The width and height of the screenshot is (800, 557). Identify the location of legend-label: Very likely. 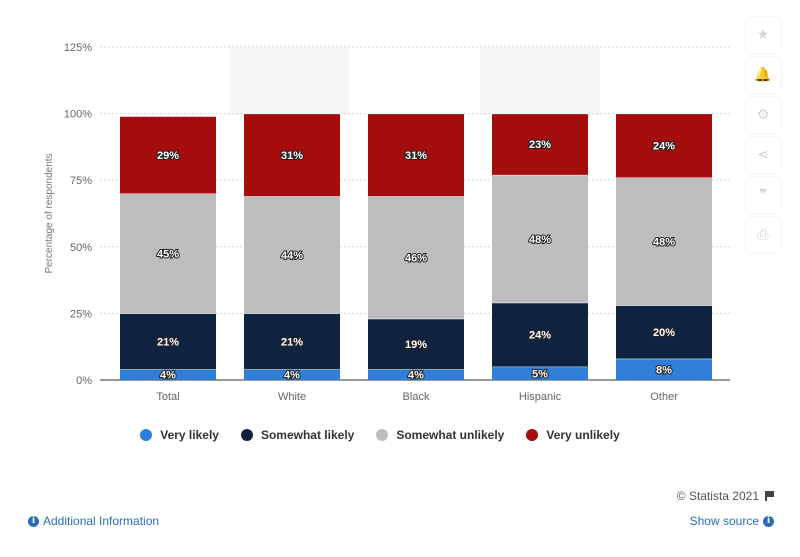
(189, 435).